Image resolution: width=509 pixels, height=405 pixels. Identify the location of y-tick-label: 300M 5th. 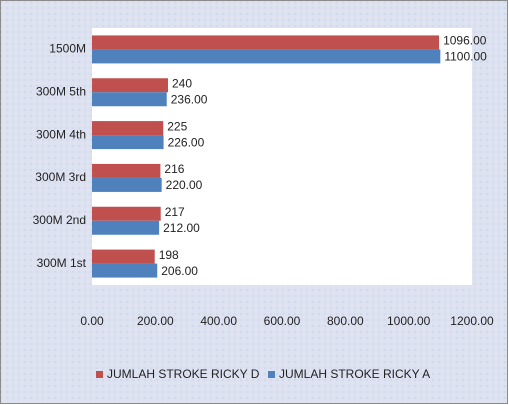
(61, 91).